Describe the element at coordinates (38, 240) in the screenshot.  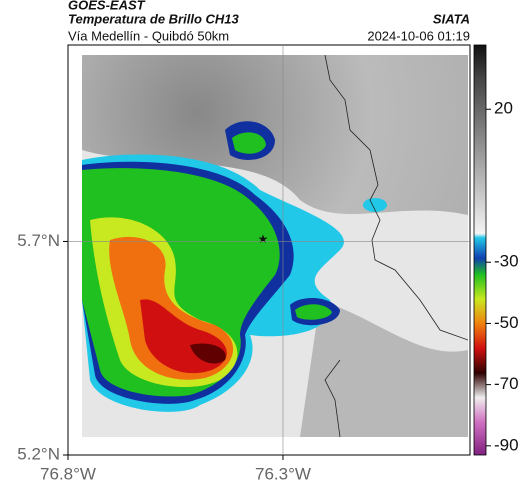
I see `lat-label: 5.7°N` at that location.